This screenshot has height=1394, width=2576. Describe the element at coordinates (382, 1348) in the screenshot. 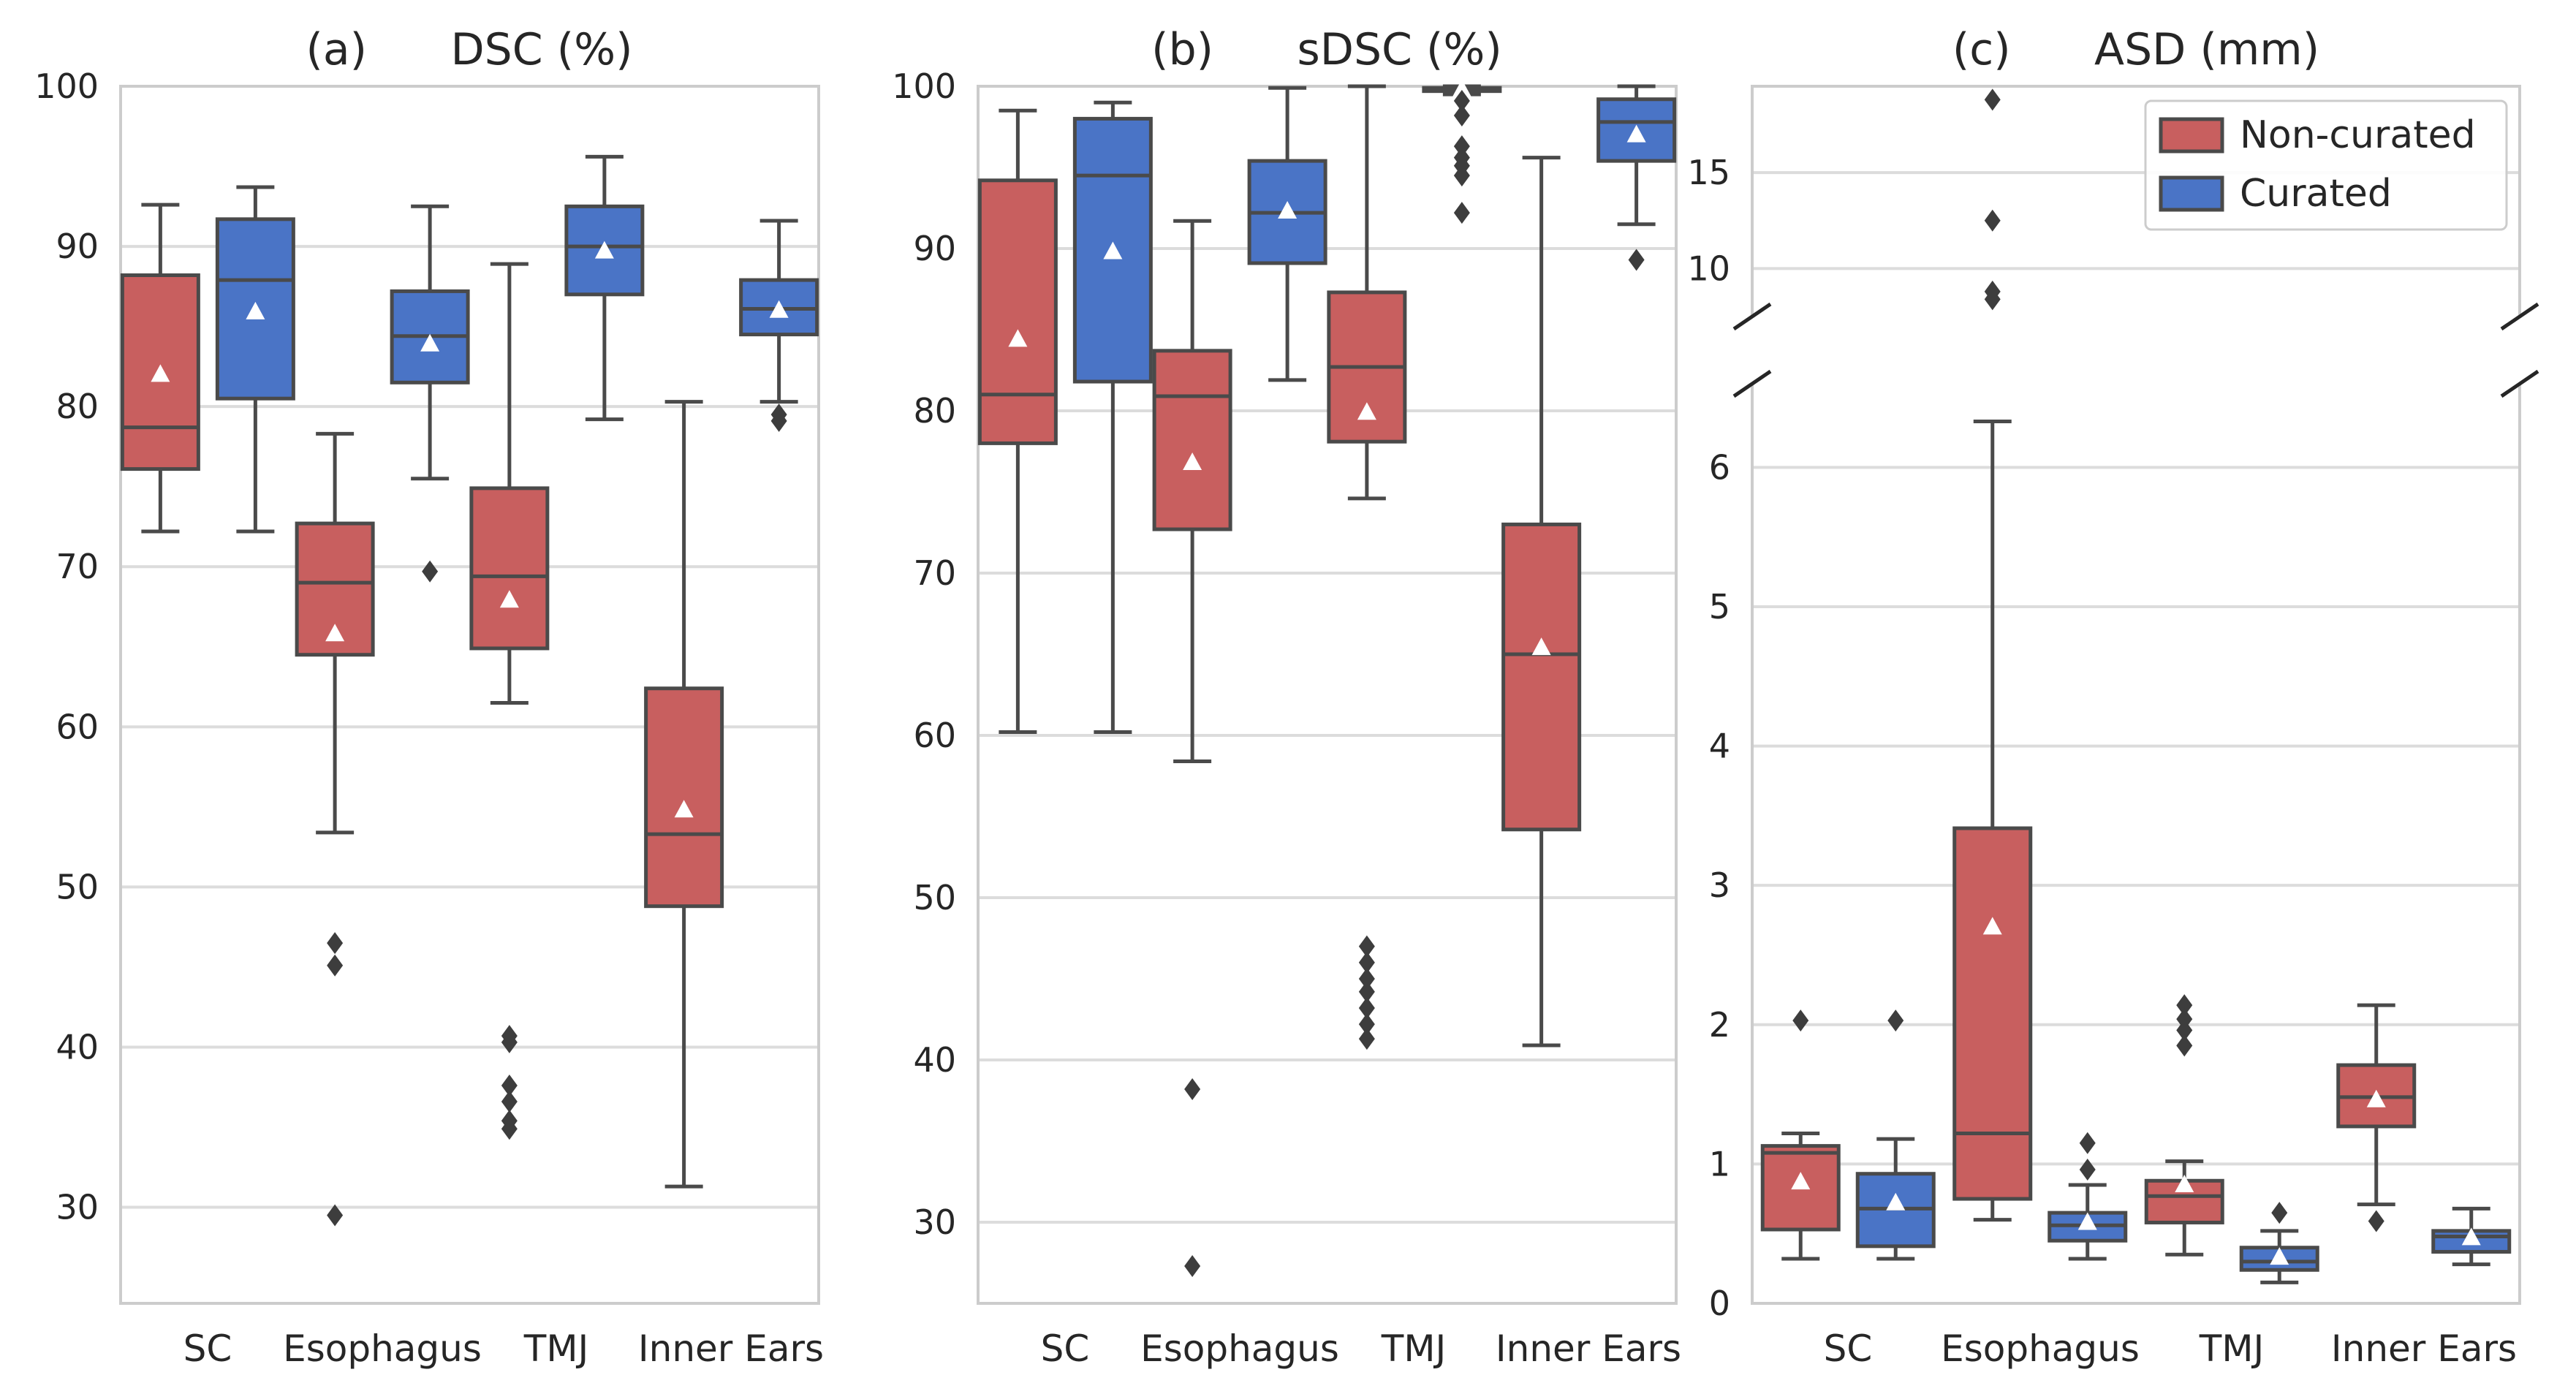

I see `panel-a-x-tick: Esophagus` at that location.